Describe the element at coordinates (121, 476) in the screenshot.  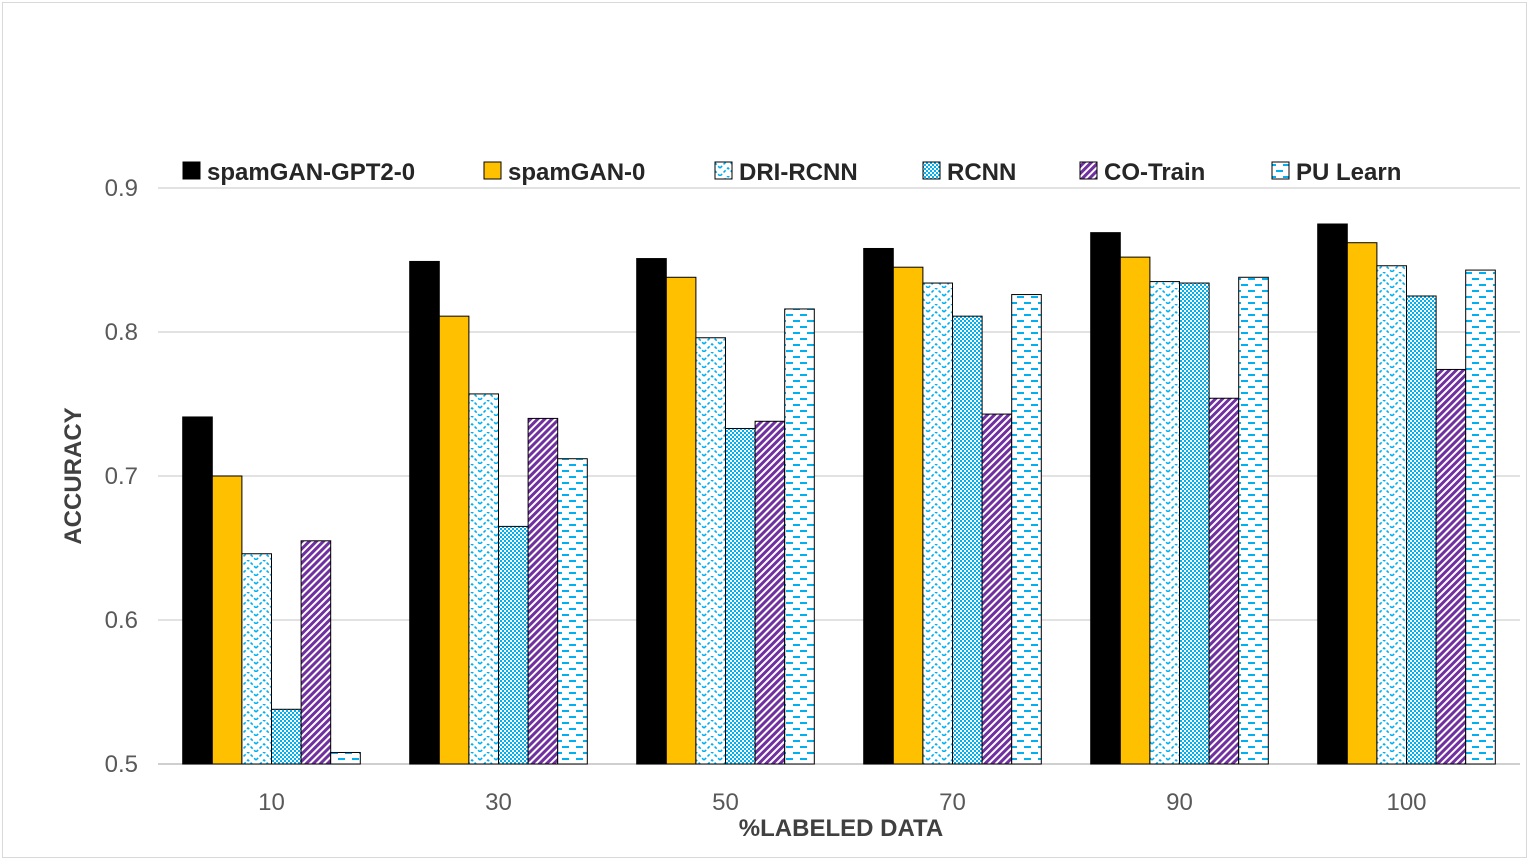
I see `y-tick-label: 0.7` at that location.